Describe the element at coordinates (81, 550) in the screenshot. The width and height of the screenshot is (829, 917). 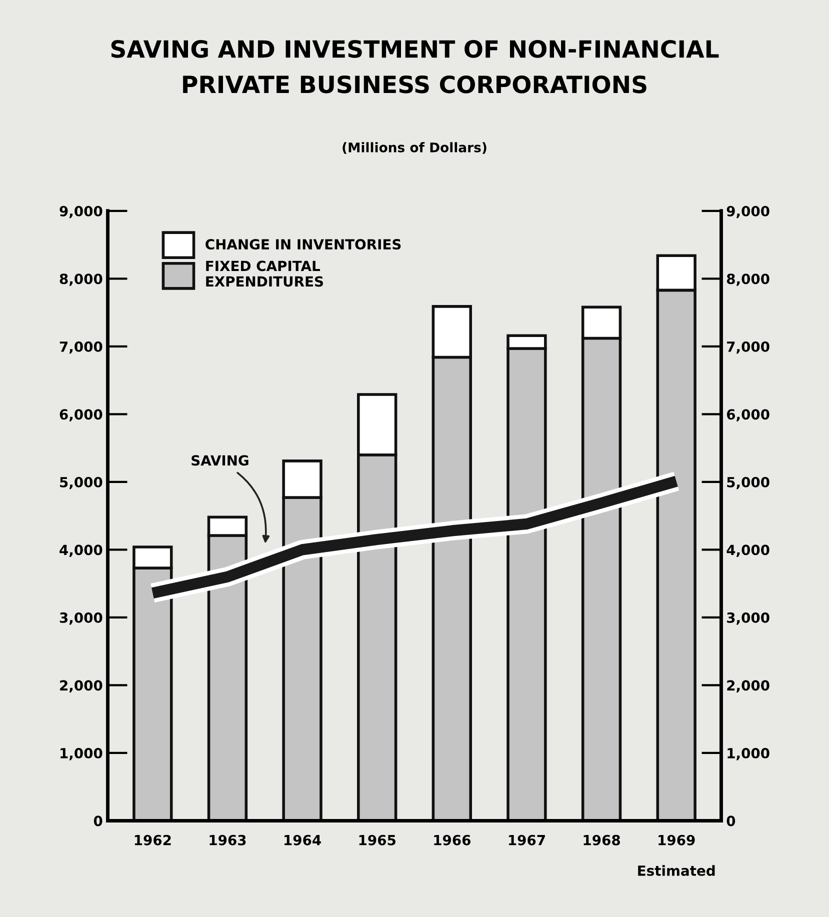
I see `y-tick-label: 4,000` at that location.